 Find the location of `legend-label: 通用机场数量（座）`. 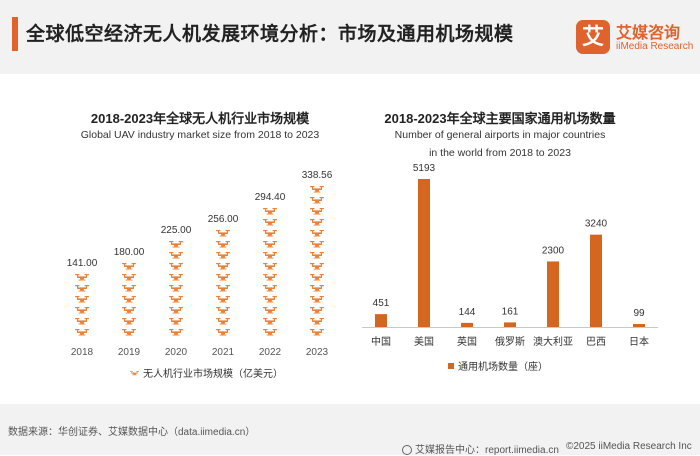

legend-label: 通用机场数量（座） is located at coordinates (503, 366).